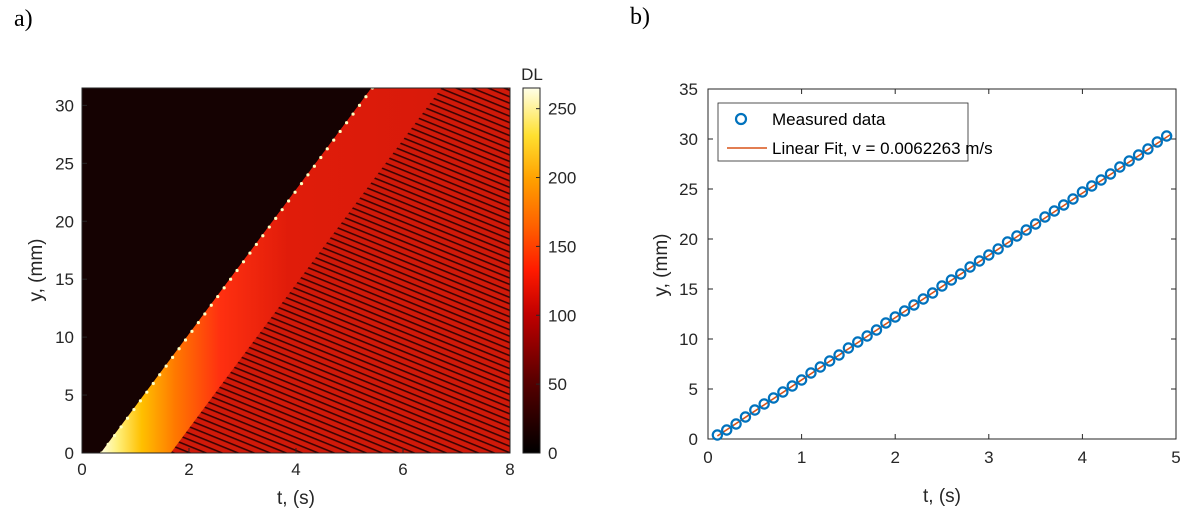 The height and width of the screenshot is (513, 1191). I want to click on colorbar-tick-label: 200, so click(562, 178).